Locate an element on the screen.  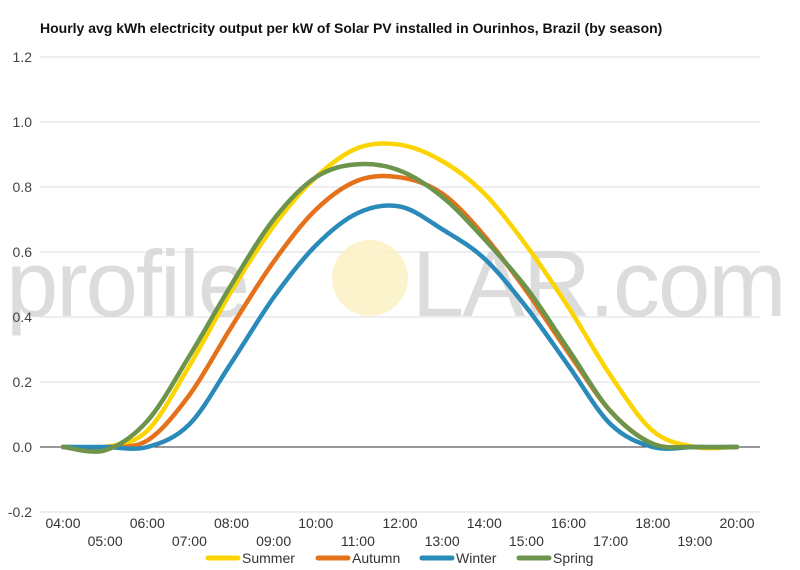
legend-label: Summer is located at coordinates (268, 558).